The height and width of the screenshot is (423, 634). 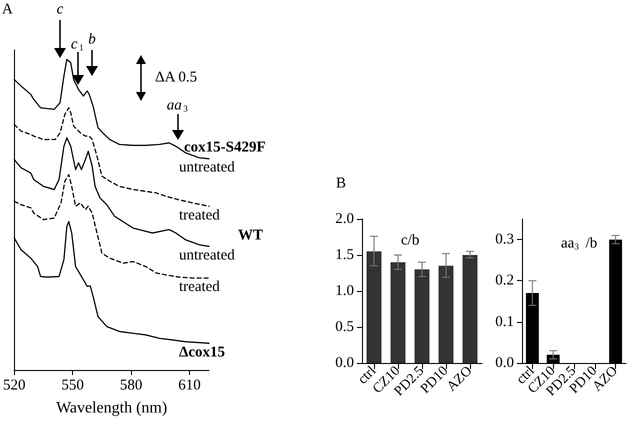 What do you see at coordinates (504, 322) in the screenshot?
I see `y-tick-label: 0.1` at bounding box center [504, 322].